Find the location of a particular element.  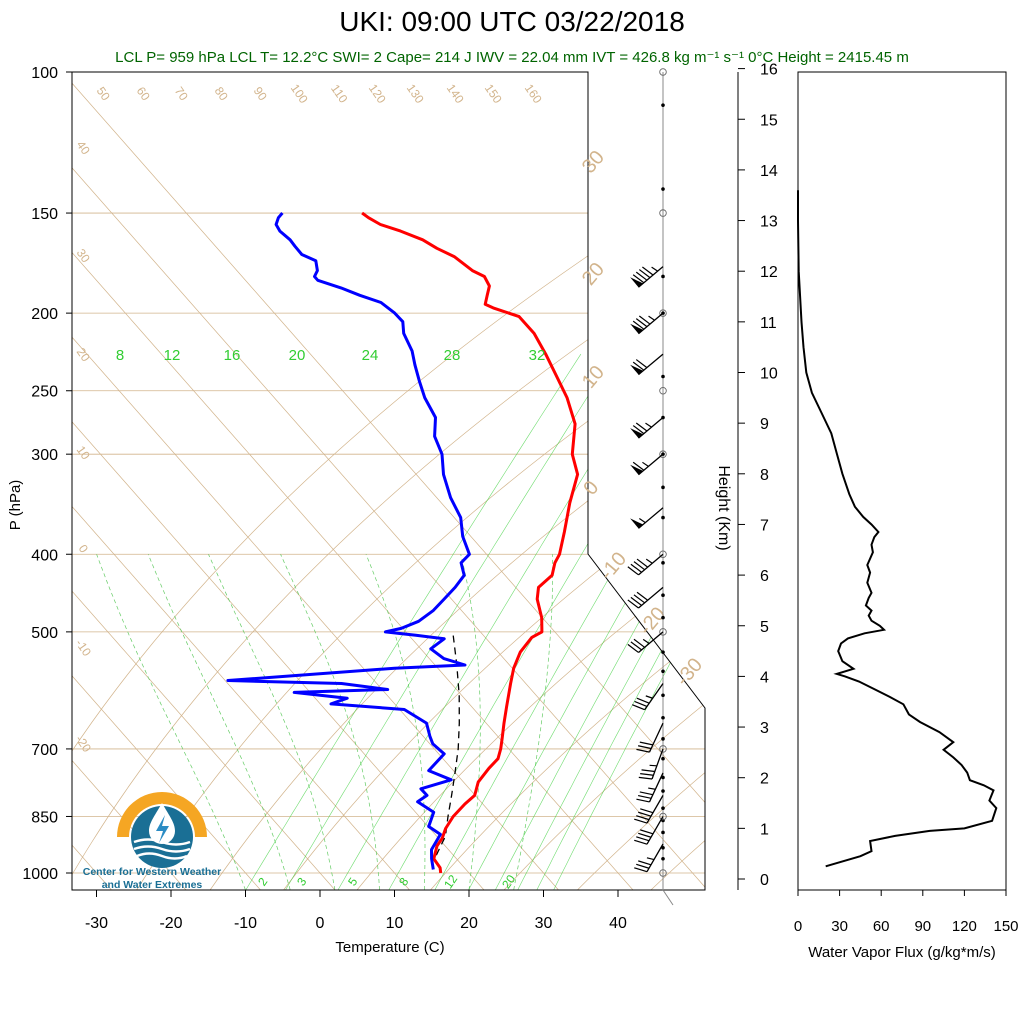

left-adiabat-label: 40 is located at coordinates (83, 147).